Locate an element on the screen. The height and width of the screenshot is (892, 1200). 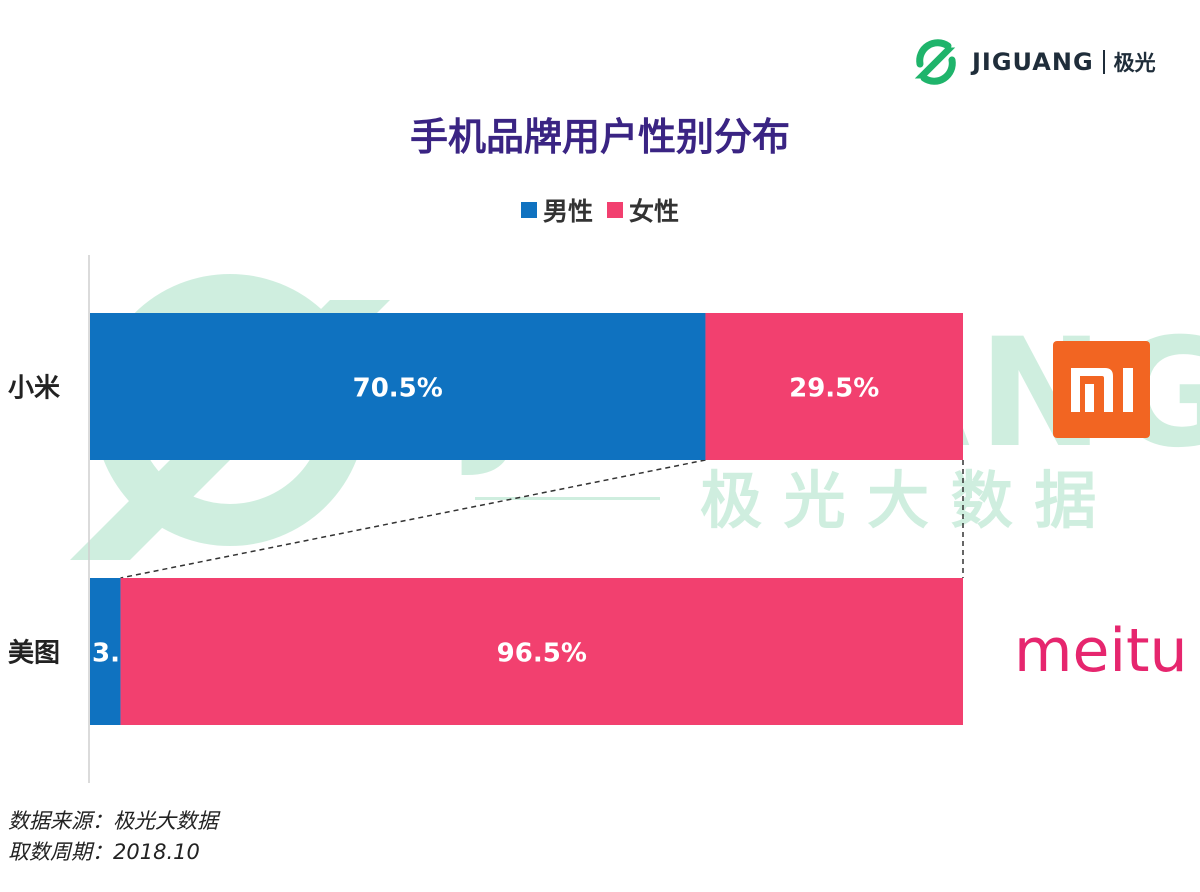
legend-label-male: 男性 is located at coordinates (567, 211).